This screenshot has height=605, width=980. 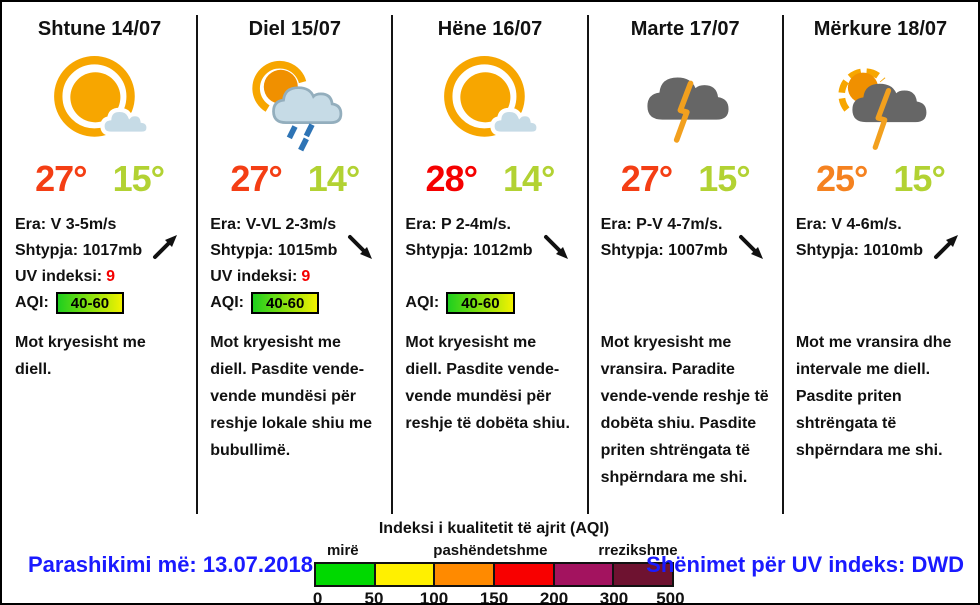 What do you see at coordinates (490, 550) in the screenshot?
I see `aqi-label-unhealthy: pashëndetshme` at bounding box center [490, 550].